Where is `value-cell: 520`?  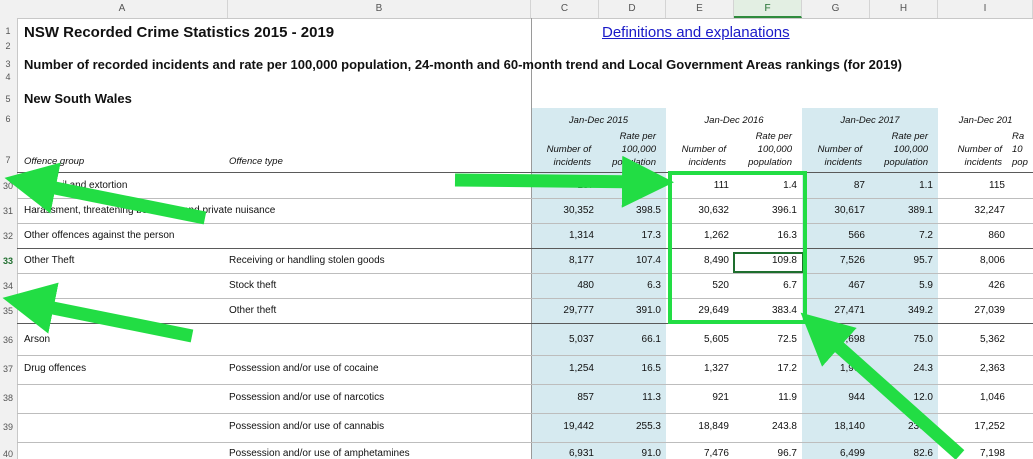 value-cell: 520 is located at coordinates (720, 285).